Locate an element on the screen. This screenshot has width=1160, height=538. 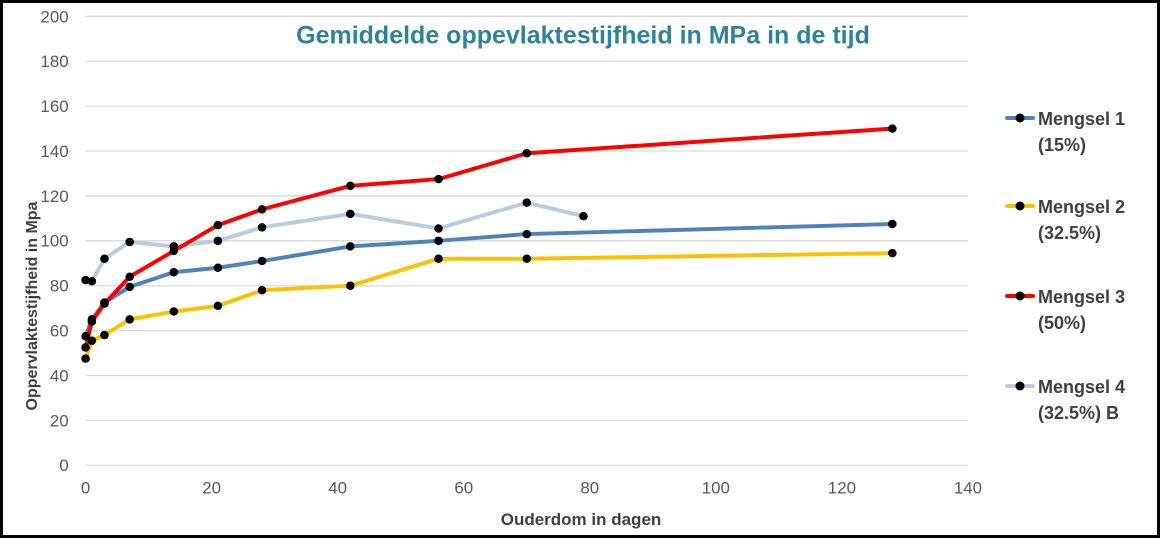
x-tick-label: 60 is located at coordinates (463, 488).